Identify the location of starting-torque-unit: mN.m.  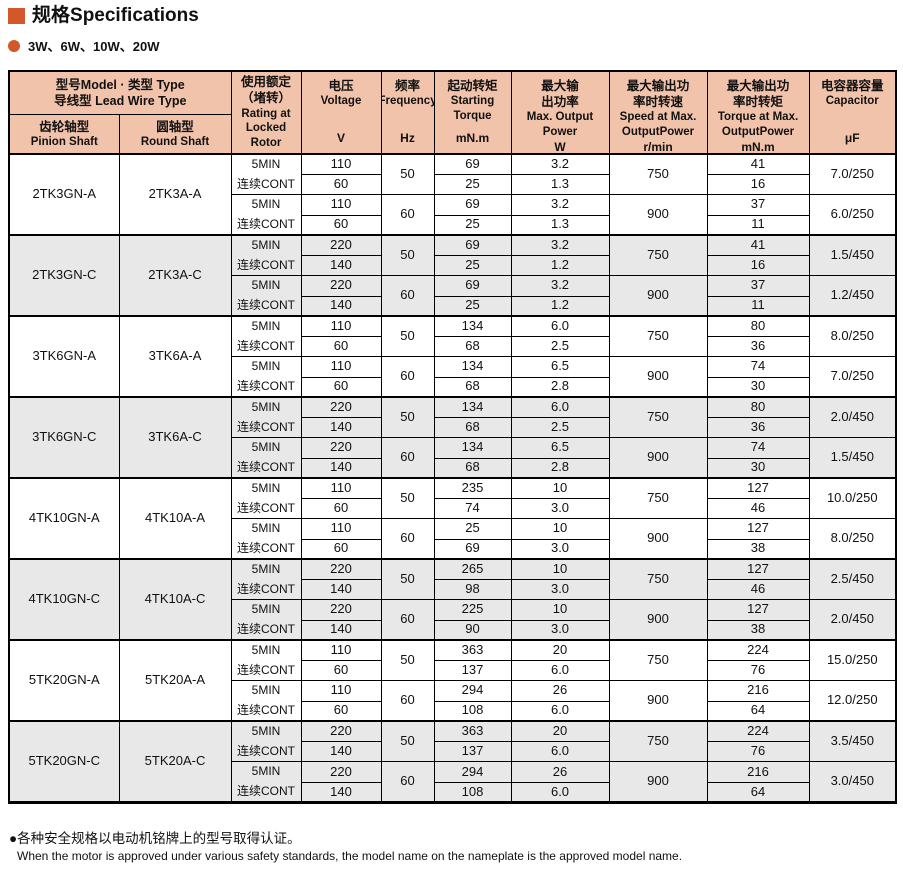
(472, 138).